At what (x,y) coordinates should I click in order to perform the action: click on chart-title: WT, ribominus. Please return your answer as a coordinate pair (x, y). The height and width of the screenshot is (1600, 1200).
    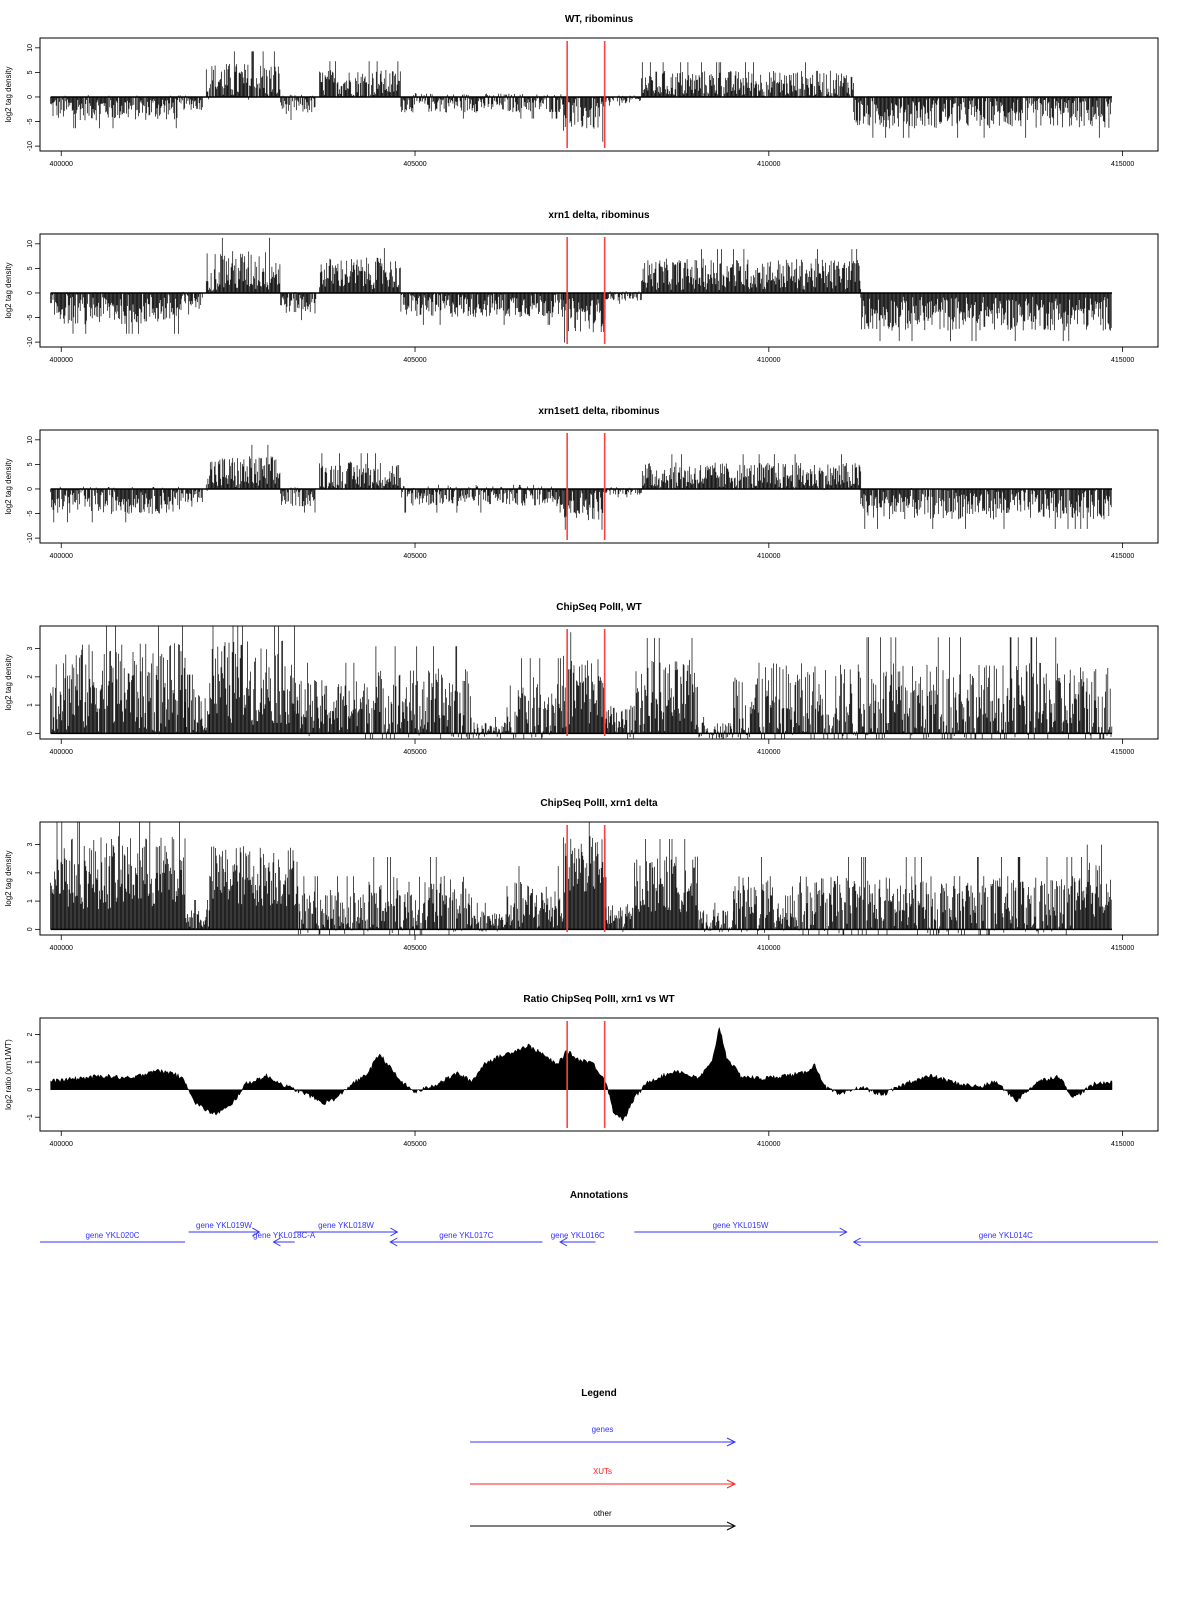
    Looking at the image, I should click on (599, 19).